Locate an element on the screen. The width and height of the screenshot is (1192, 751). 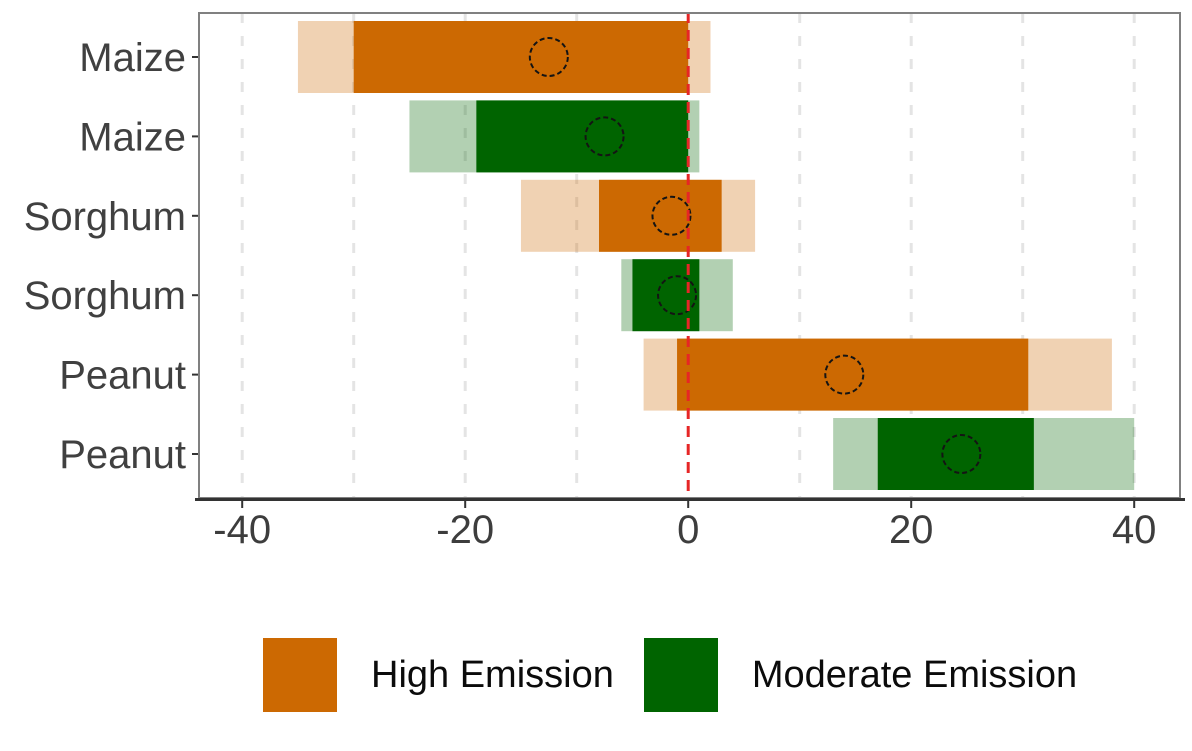
legend-item-moderate-emission: Moderate Emission is located at coordinates (860, 675).